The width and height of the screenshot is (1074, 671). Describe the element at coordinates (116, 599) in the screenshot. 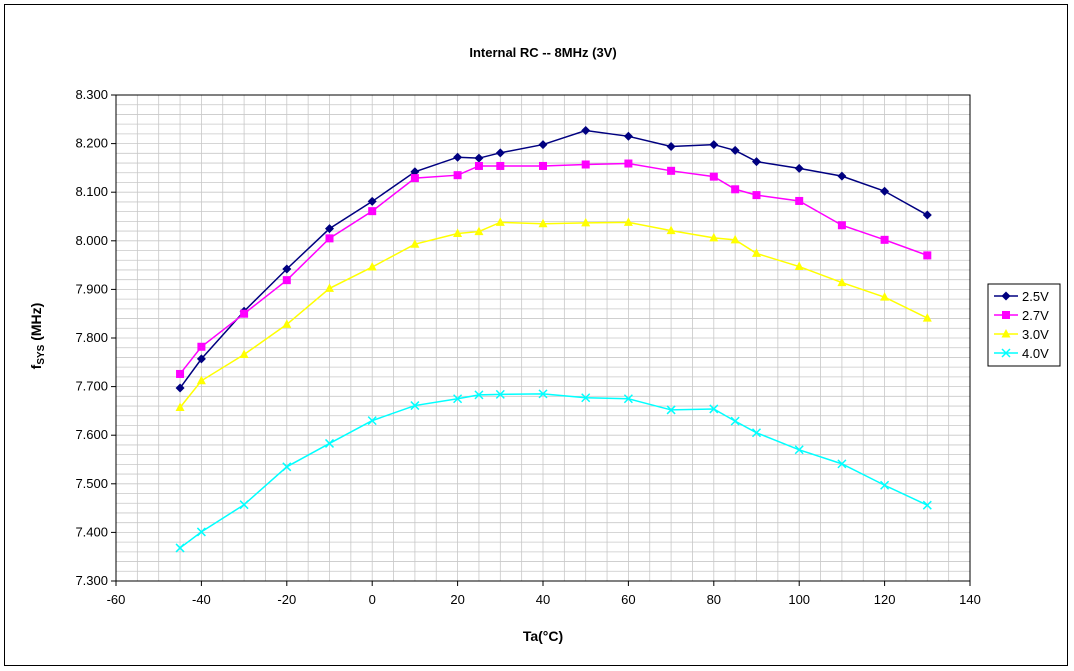

I see `x-tick-label: -60` at that location.